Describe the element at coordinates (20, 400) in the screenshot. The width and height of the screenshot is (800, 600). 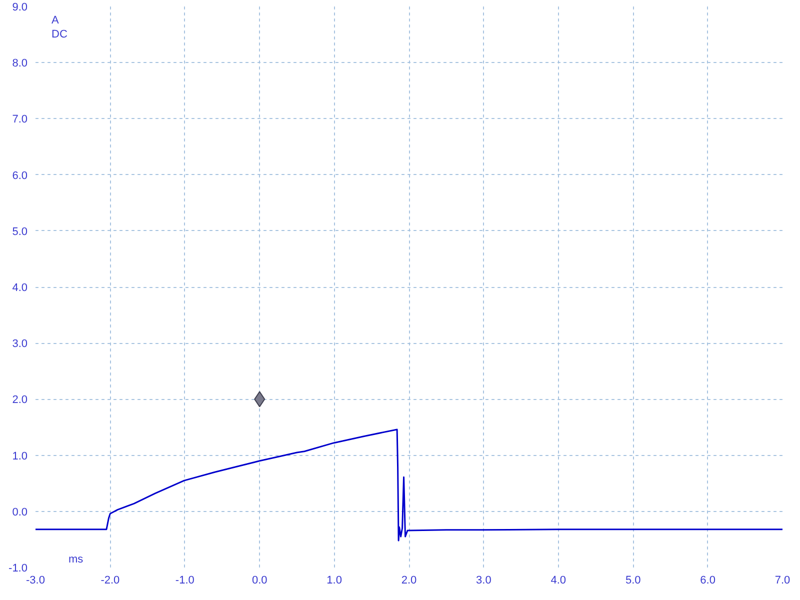
I see `y-tick-label: 2.0` at that location.